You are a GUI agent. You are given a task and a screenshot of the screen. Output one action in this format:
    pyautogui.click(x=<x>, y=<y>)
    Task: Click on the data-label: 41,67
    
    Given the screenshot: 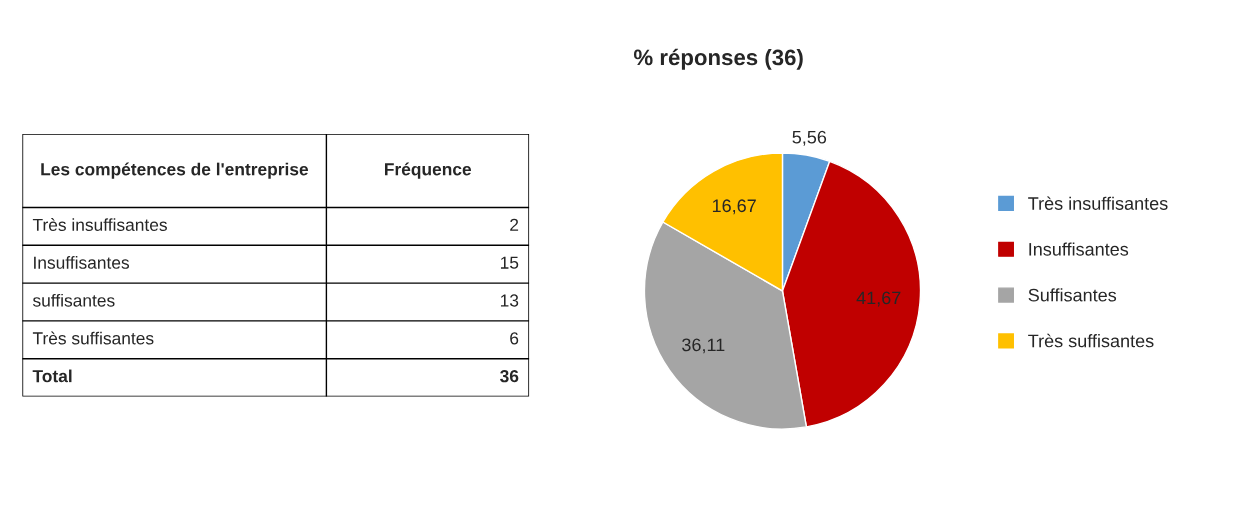 What is the action you would take?
    pyautogui.click(x=878, y=299)
    